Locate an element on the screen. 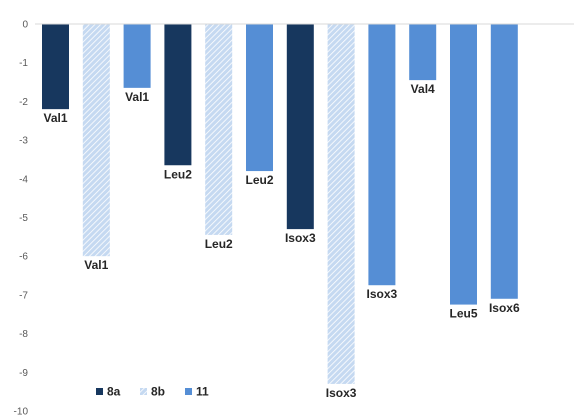 The width and height of the screenshot is (574, 417). y-tick-label: -3 is located at coordinates (23, 141).